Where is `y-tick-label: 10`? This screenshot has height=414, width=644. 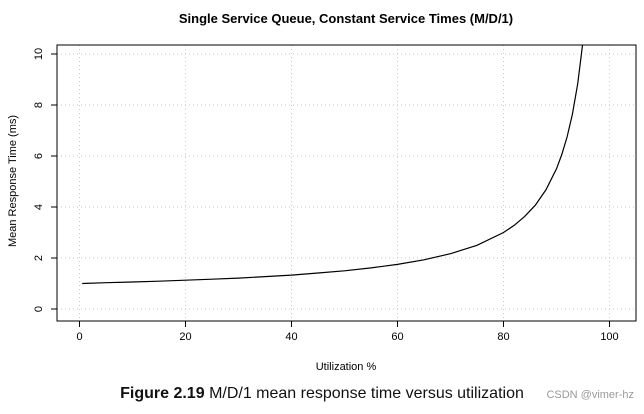 y-tick-label: 10 is located at coordinates (39, 54).